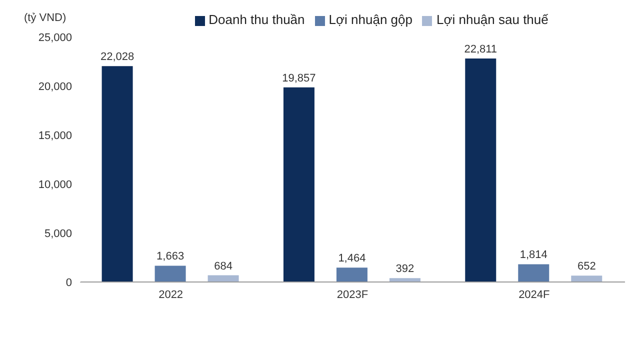 The width and height of the screenshot is (637, 345). I want to click on y-tick-label: 0, so click(69, 282).